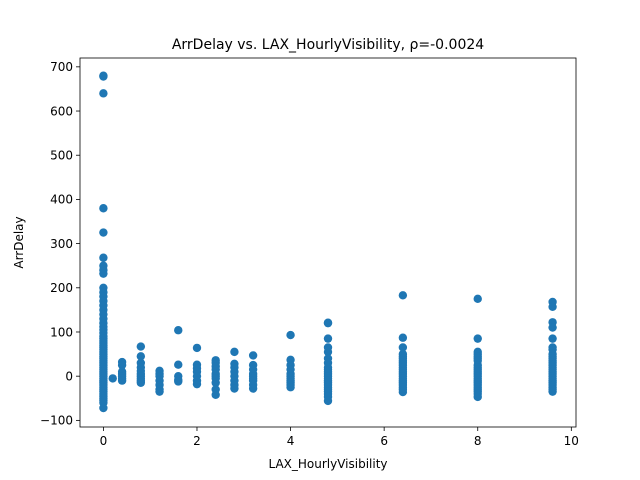  I want to click on x-tick-label-1: 2, so click(197, 441).